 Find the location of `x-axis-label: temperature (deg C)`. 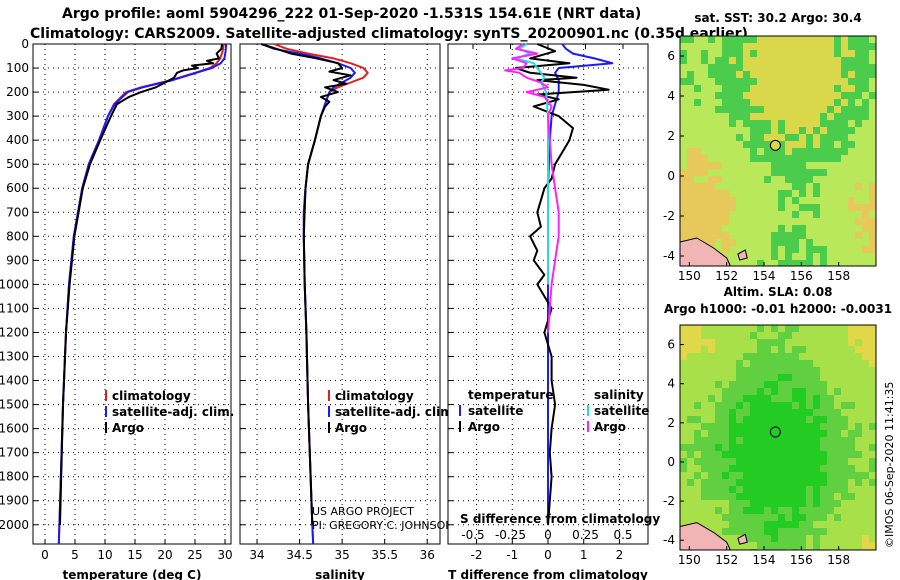

x-axis-label: temperature (deg C) is located at coordinates (132, 574).